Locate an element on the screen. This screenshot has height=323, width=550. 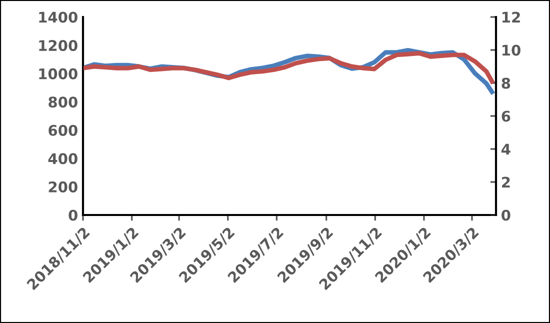
y2-tick-label: 2 is located at coordinates (506, 182).